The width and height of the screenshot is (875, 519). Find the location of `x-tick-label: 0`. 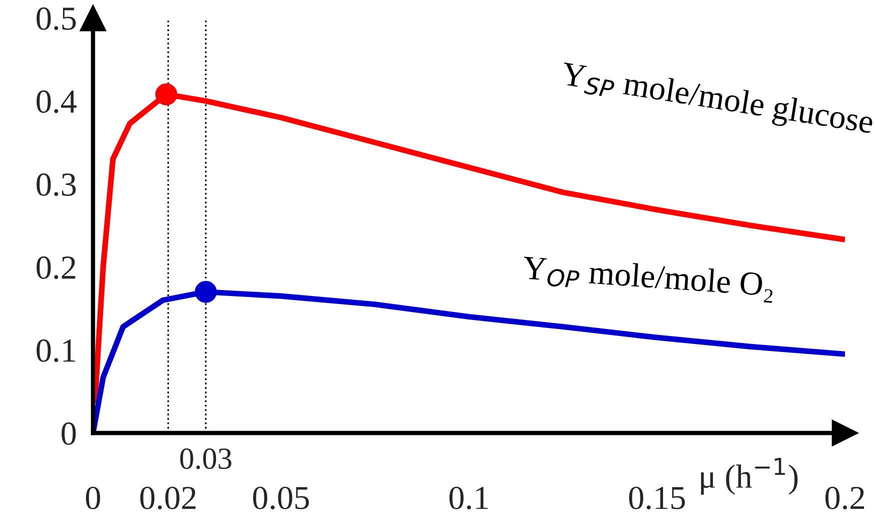

x-tick-label: 0 is located at coordinates (93, 498).